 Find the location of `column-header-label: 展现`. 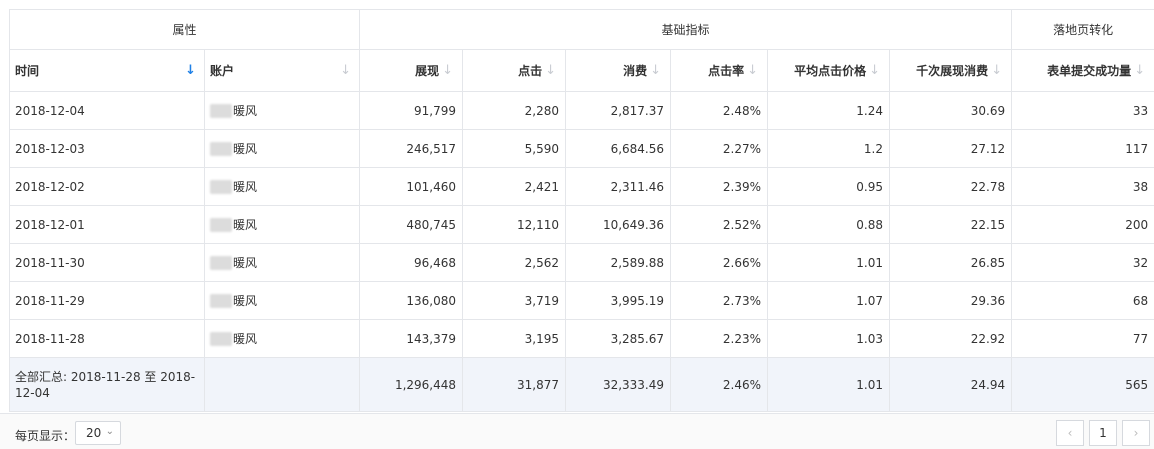

column-header-label: 展现 is located at coordinates (427, 70).